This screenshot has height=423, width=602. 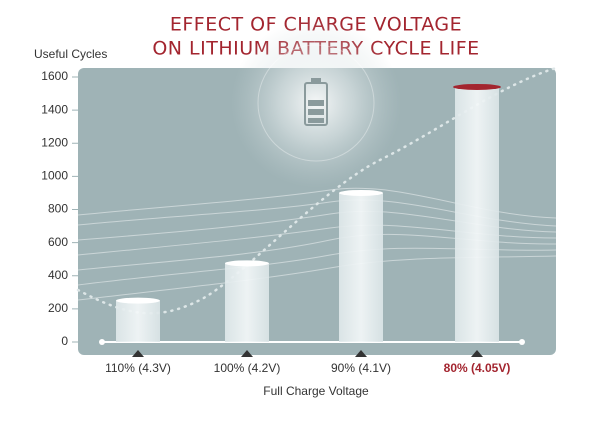 I want to click on y-axis-label: Useful Cycles, so click(x=70, y=54).